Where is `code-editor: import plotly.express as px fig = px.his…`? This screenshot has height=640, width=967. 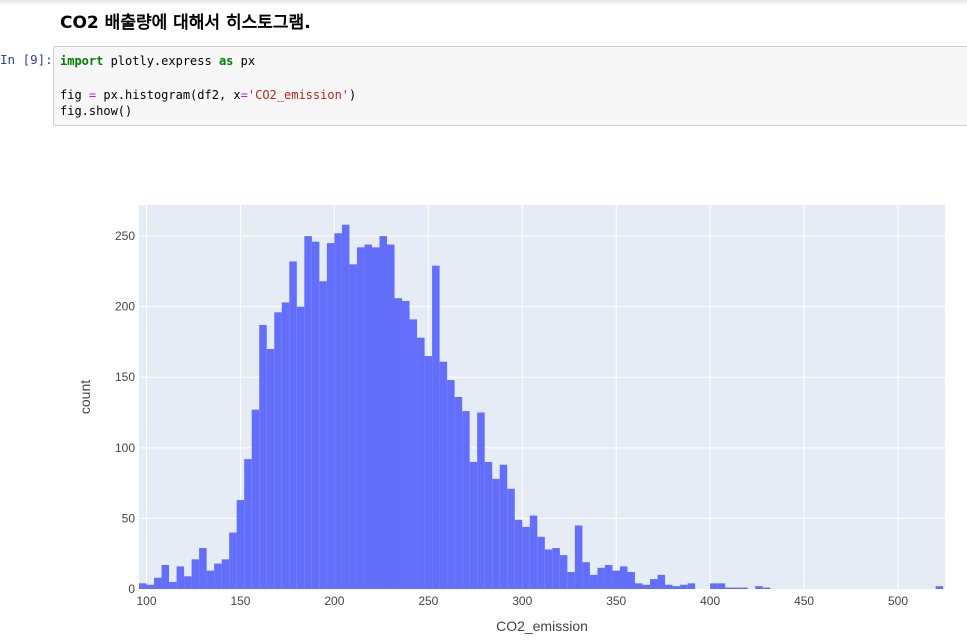
code-editor: import plotly.express as px fig = px.his… is located at coordinates (208, 86).